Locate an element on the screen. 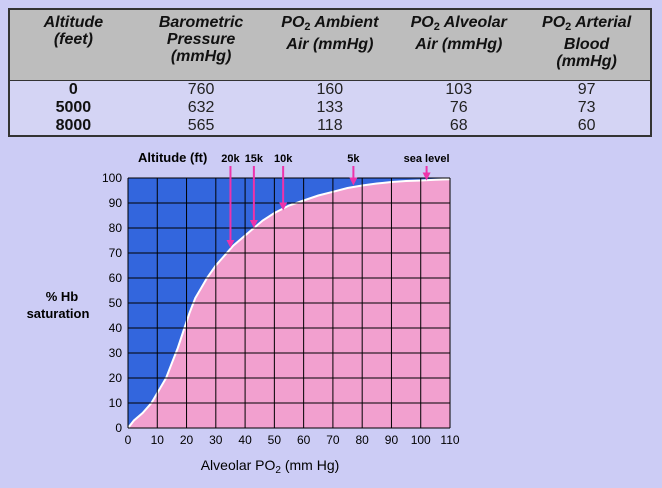 The image size is (662, 488). x-tick-label: 30 is located at coordinates (216, 440).